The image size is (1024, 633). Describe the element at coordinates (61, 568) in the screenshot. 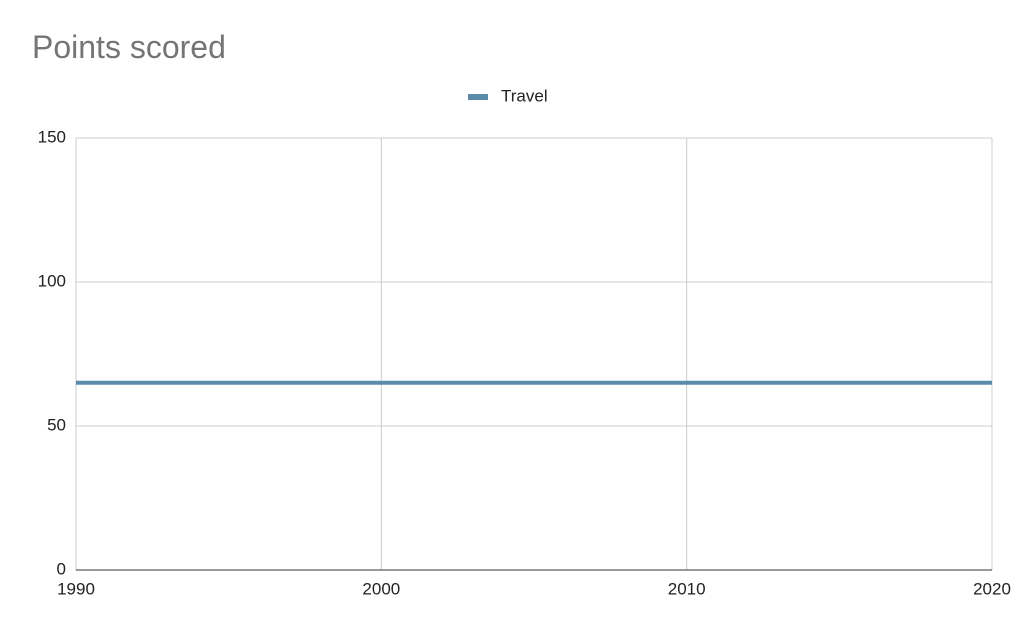

I see `y-tick-label: 0` at that location.